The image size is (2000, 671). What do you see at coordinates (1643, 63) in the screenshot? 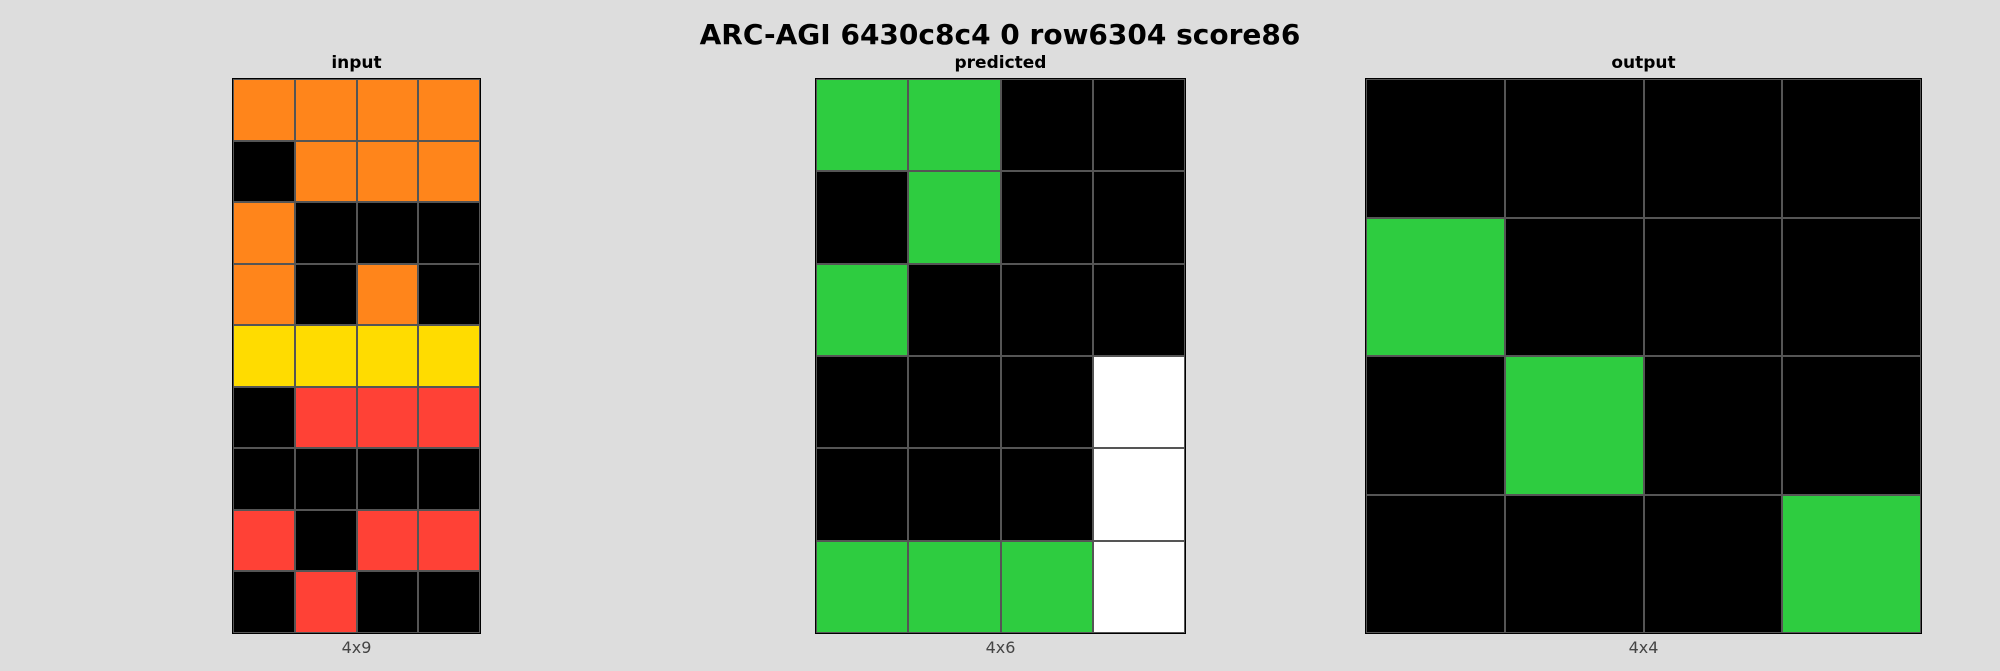
I see `output-panel-title: output` at bounding box center [1643, 63].